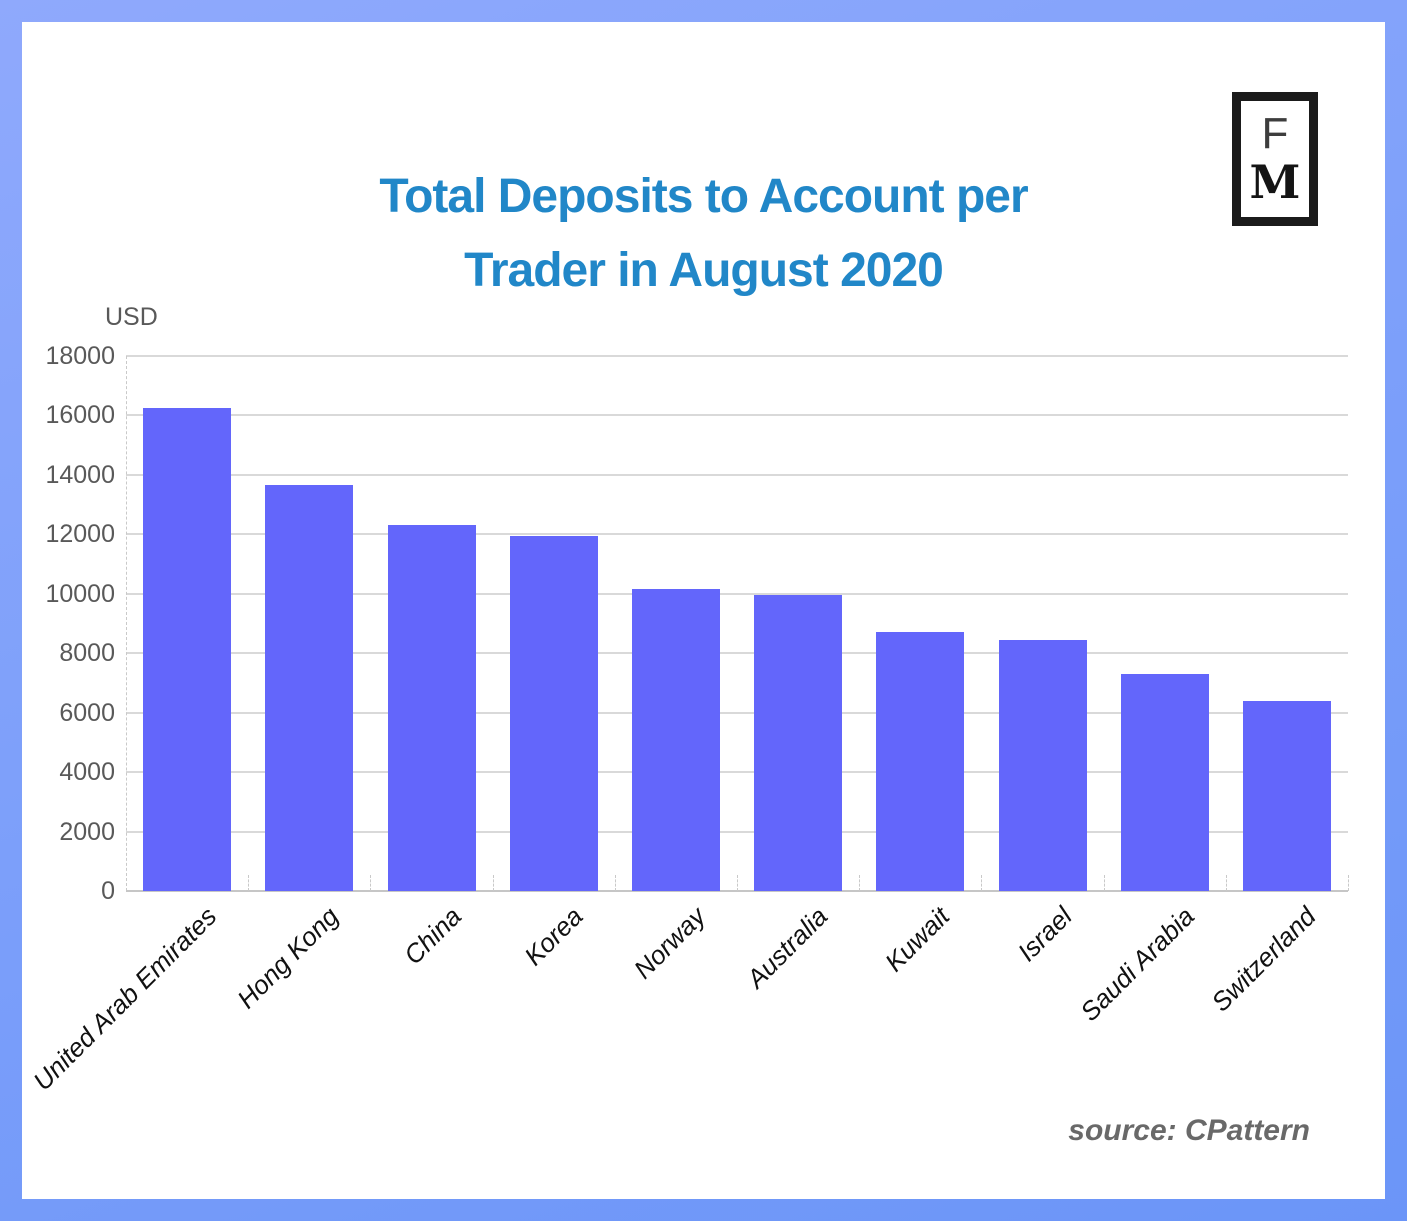 This screenshot has width=1407, height=1221. Describe the element at coordinates (87, 653) in the screenshot. I see `y-tick-label-8000: 8000` at that location.